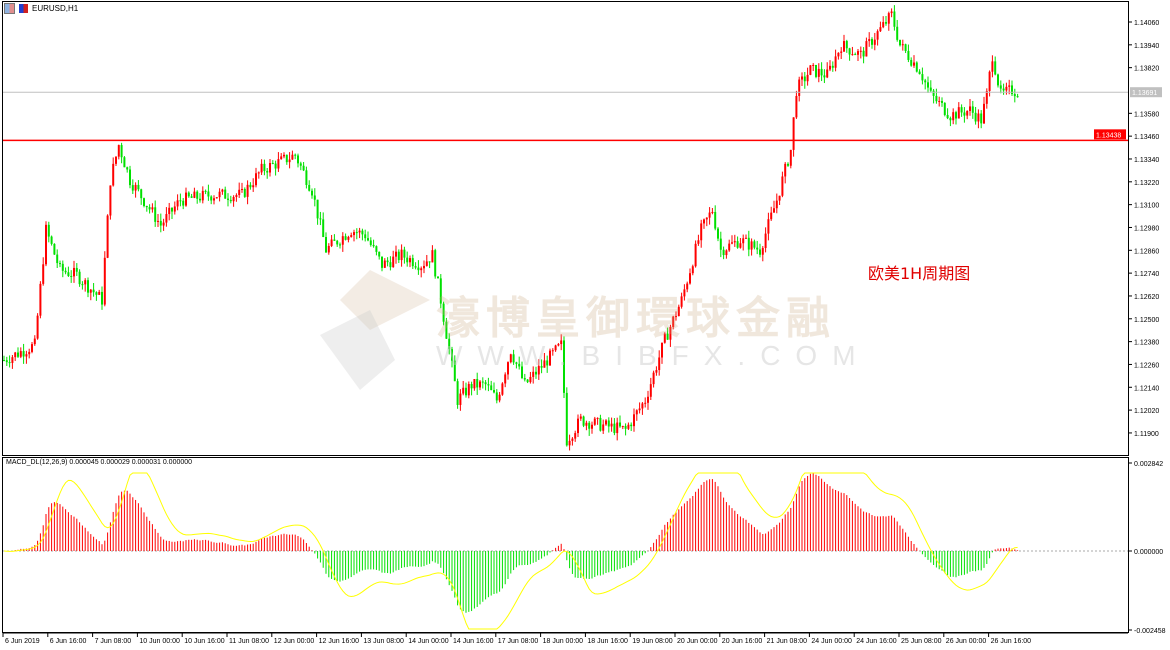  I want to click on price-tick-label: 1.12020, so click(1146, 411).